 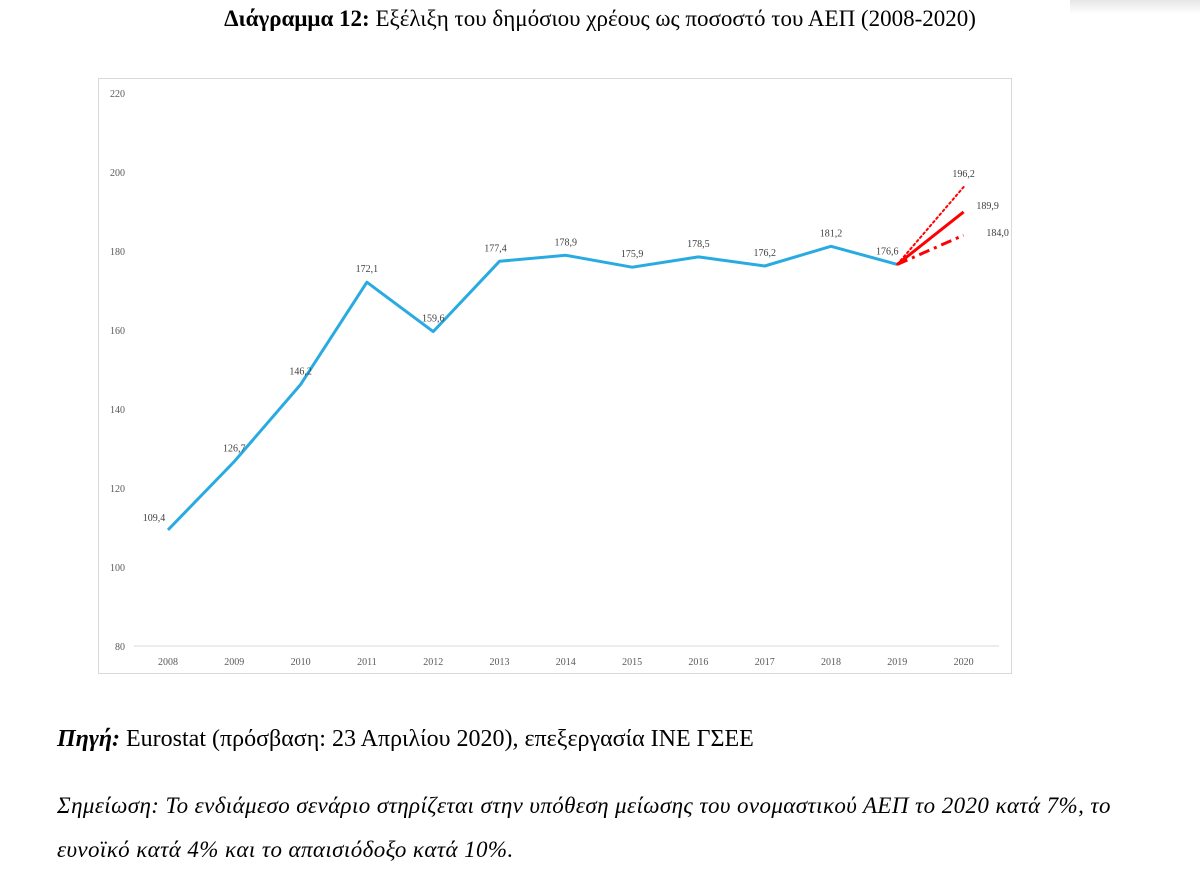 I want to click on data-label: 176,2, so click(x=764, y=253).